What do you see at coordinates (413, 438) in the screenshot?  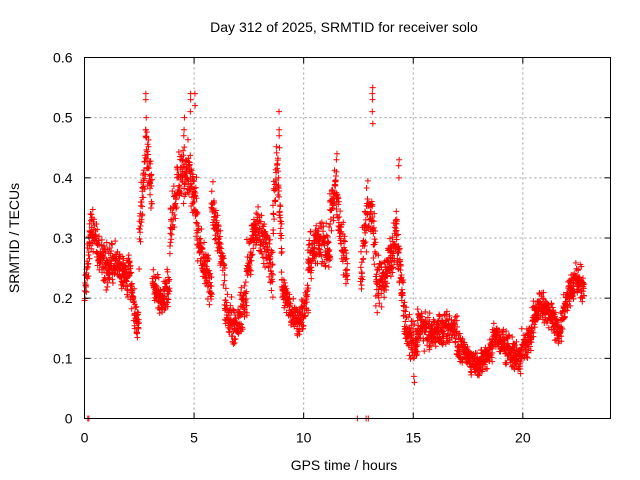 I see `x-tick-label: 15` at bounding box center [413, 438].